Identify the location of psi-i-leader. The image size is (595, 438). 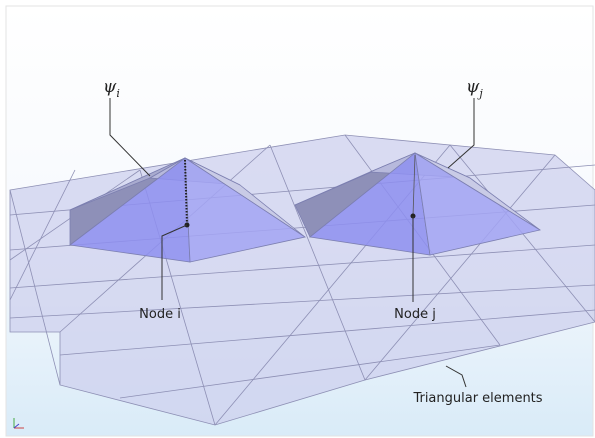
(130, 137).